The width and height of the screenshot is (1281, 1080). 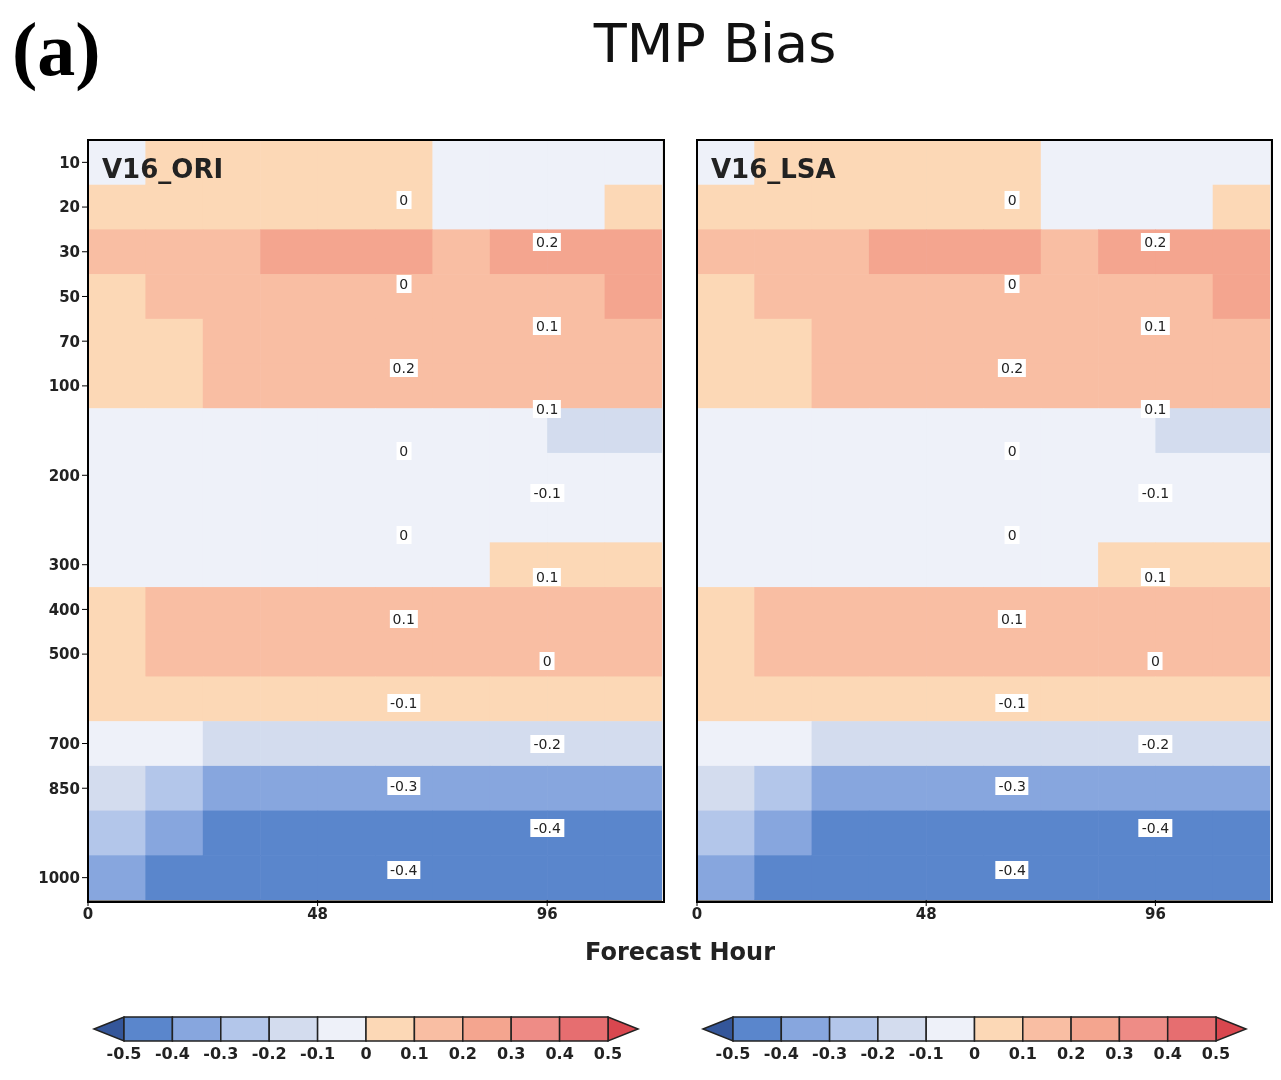 What do you see at coordinates (69, 296) in the screenshot?
I see `y-tick-label: 50` at bounding box center [69, 296].